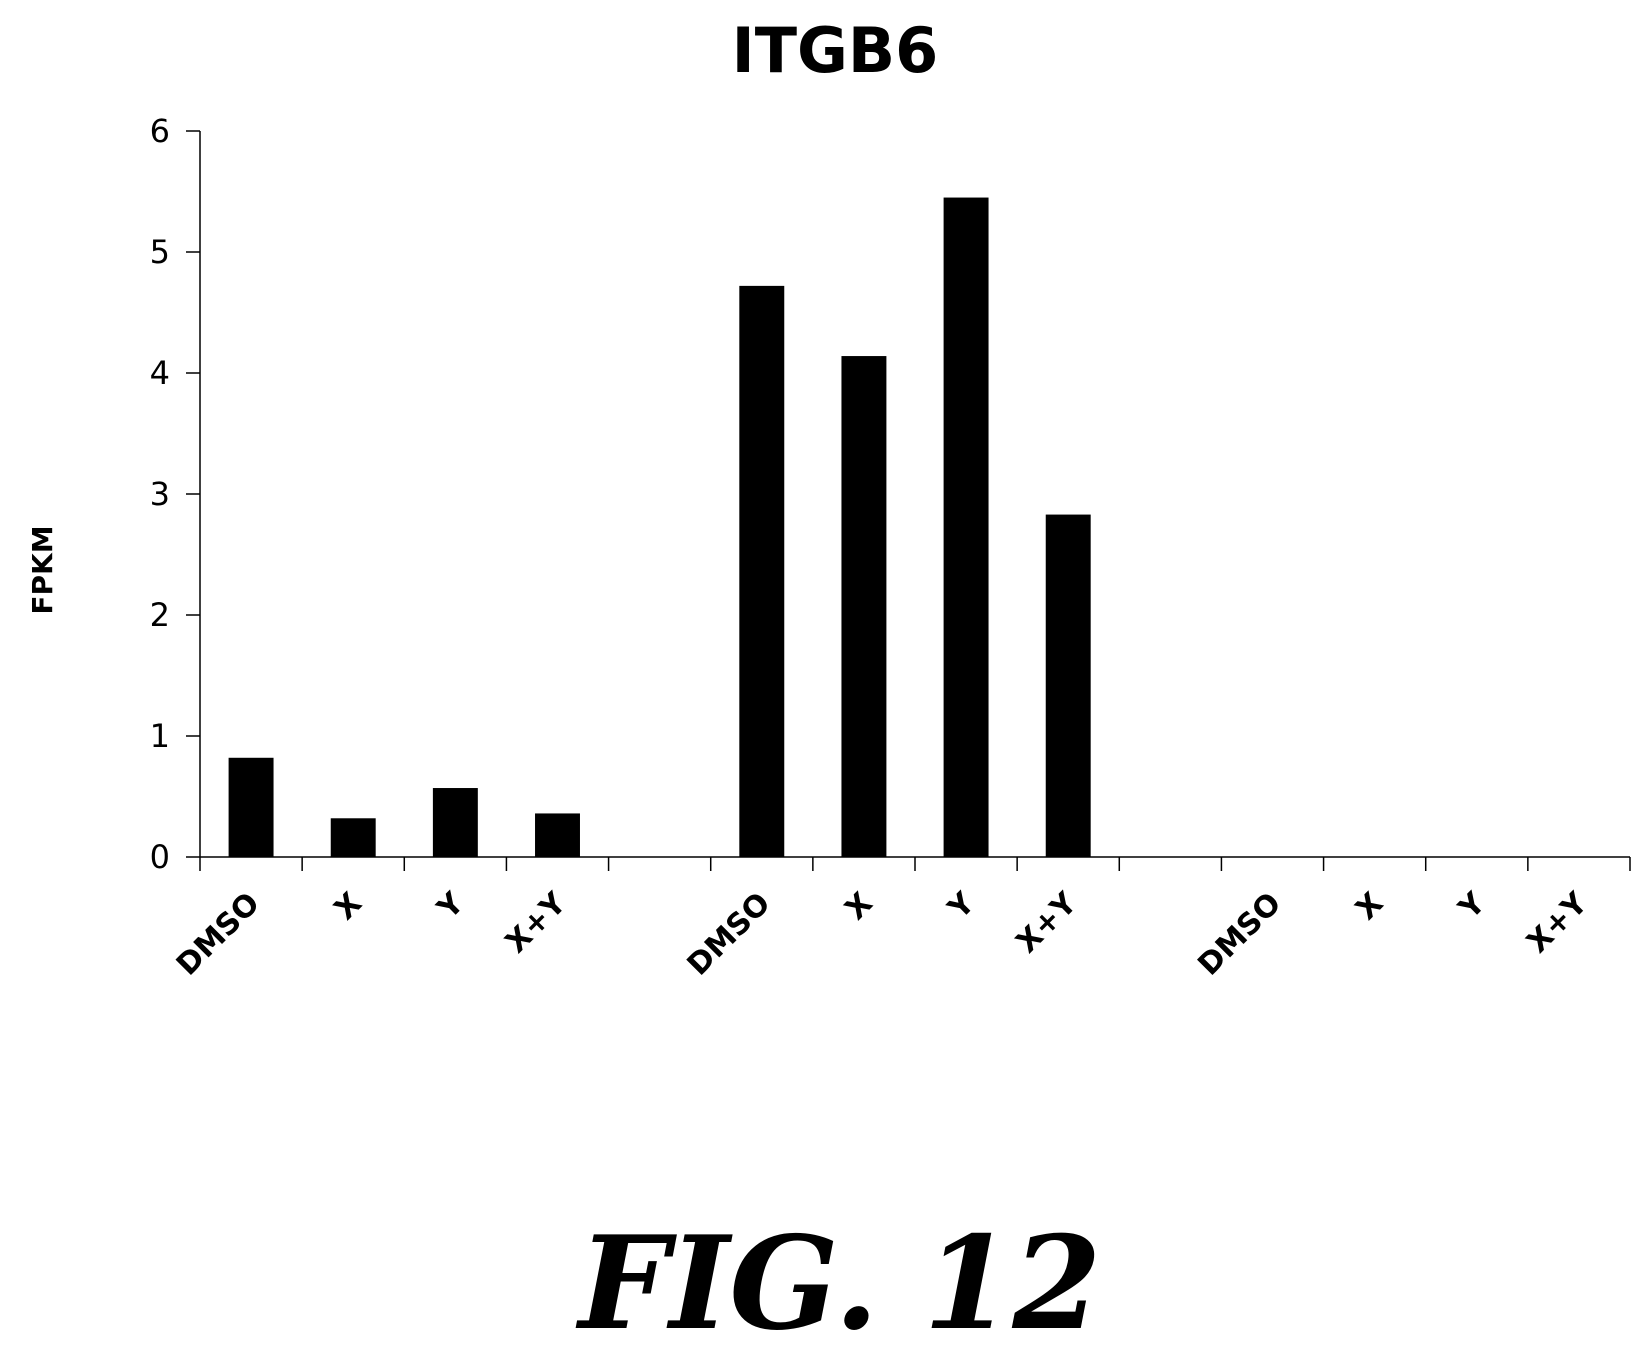  What do you see at coordinates (160, 857) in the screenshot?
I see `y-tick-label: 0` at bounding box center [160, 857].